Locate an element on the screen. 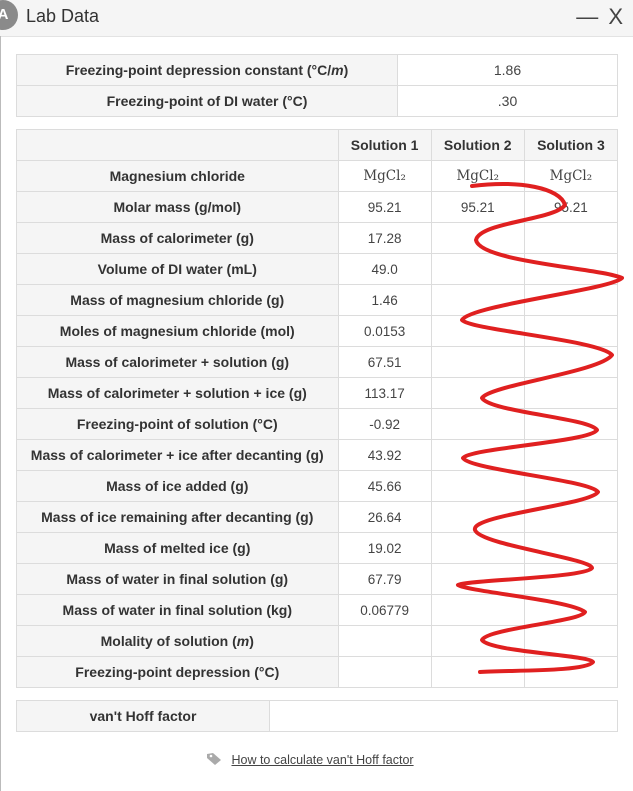 This screenshot has height=791, width=633. vant-hoff-label: van't Hoff factor is located at coordinates (143, 716).